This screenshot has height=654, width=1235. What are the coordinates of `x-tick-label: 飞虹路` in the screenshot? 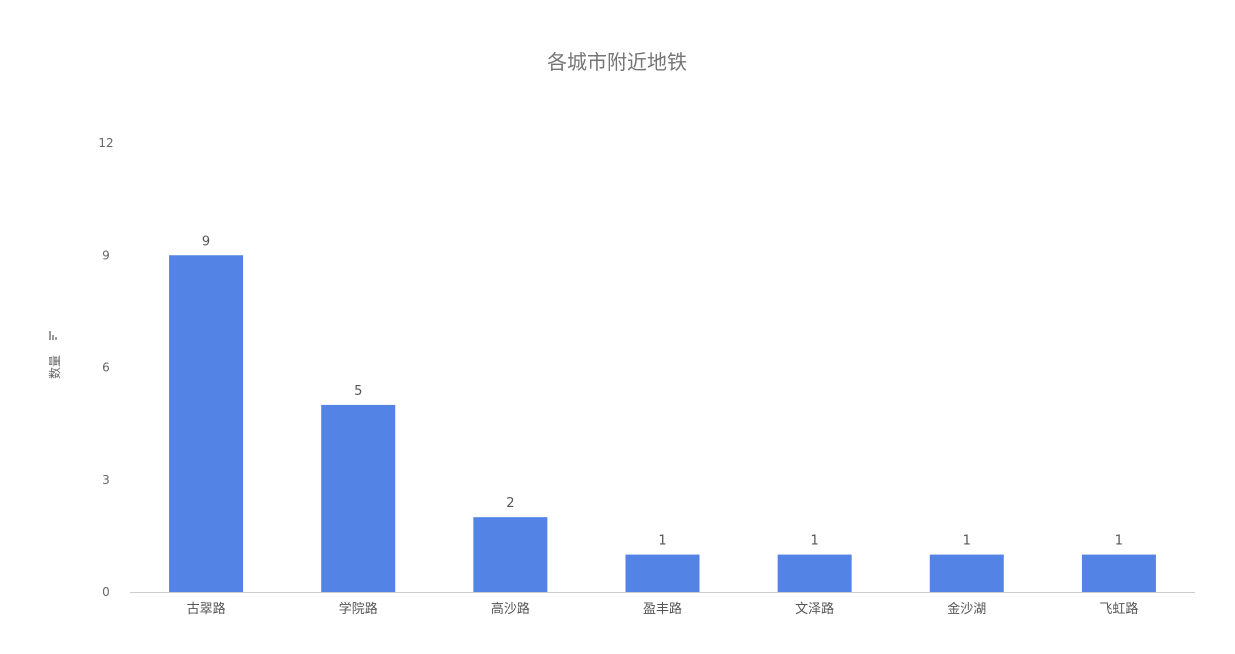 It's located at (1118, 609).